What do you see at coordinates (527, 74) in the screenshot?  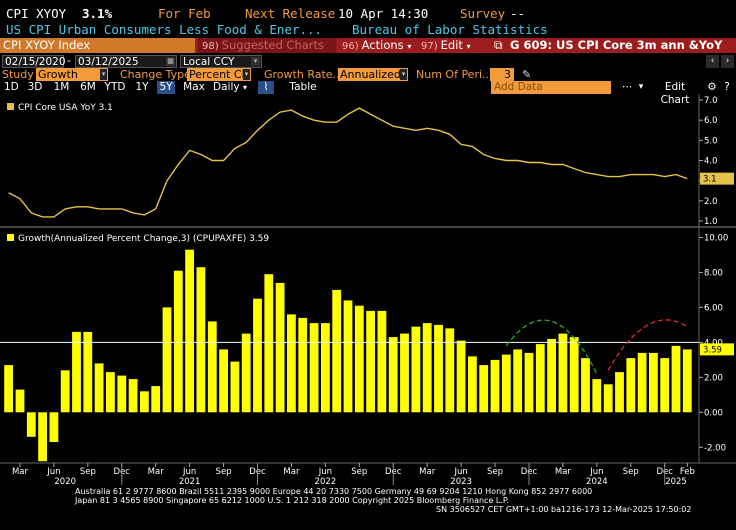 I see `pencil-icon: ✎` at bounding box center [527, 74].